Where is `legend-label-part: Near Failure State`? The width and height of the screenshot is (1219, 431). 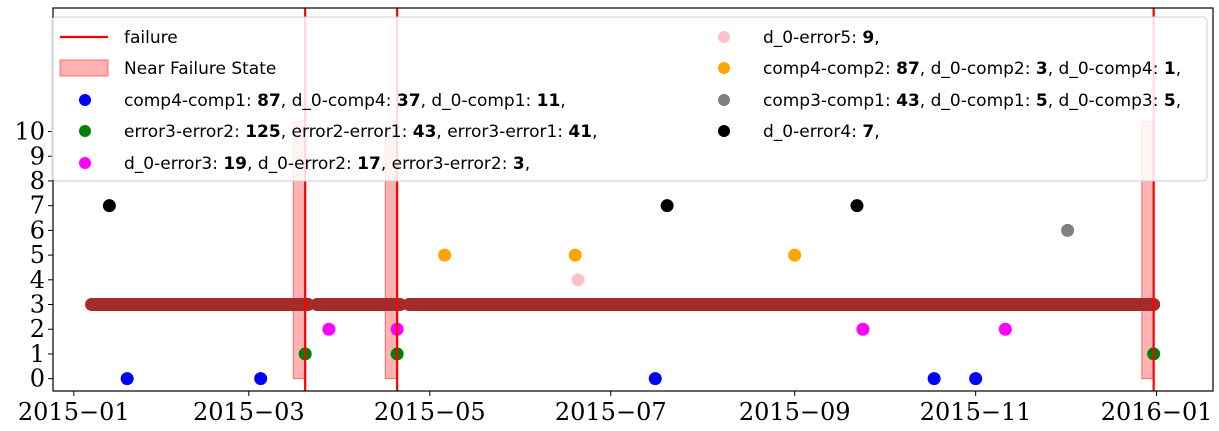 legend-label-part: Near Failure State is located at coordinates (200, 69).